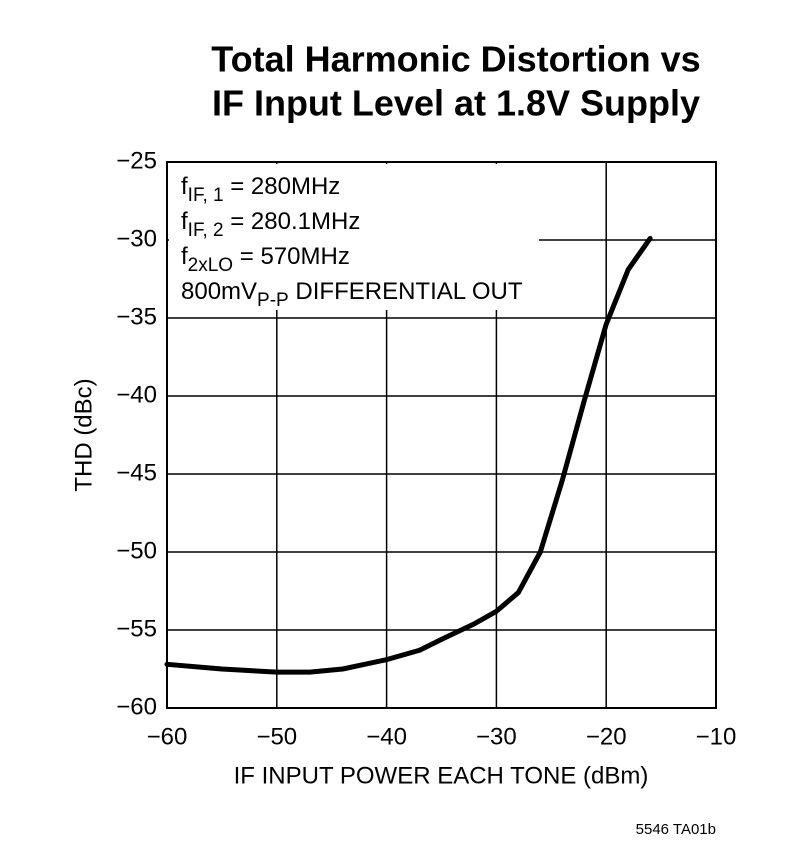 This screenshot has height=850, width=810. I want to click on y-tick-label: −25, so click(136, 160).